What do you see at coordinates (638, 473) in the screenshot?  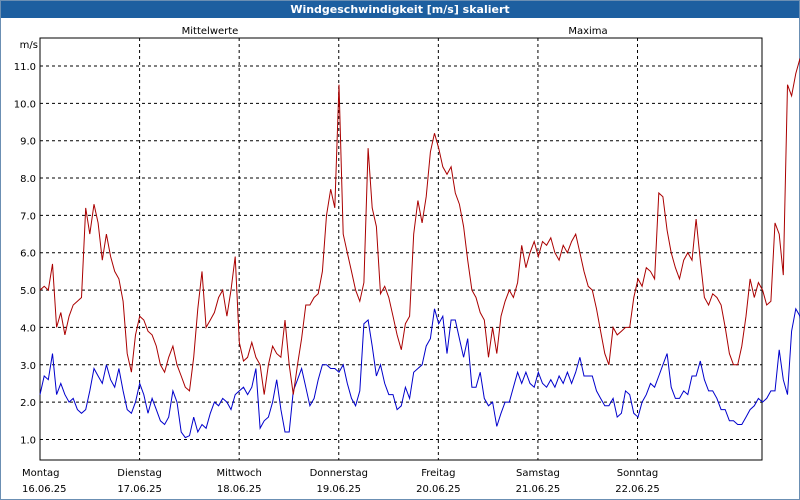 I see `x-tick-weekday: Sonntag` at bounding box center [638, 473].